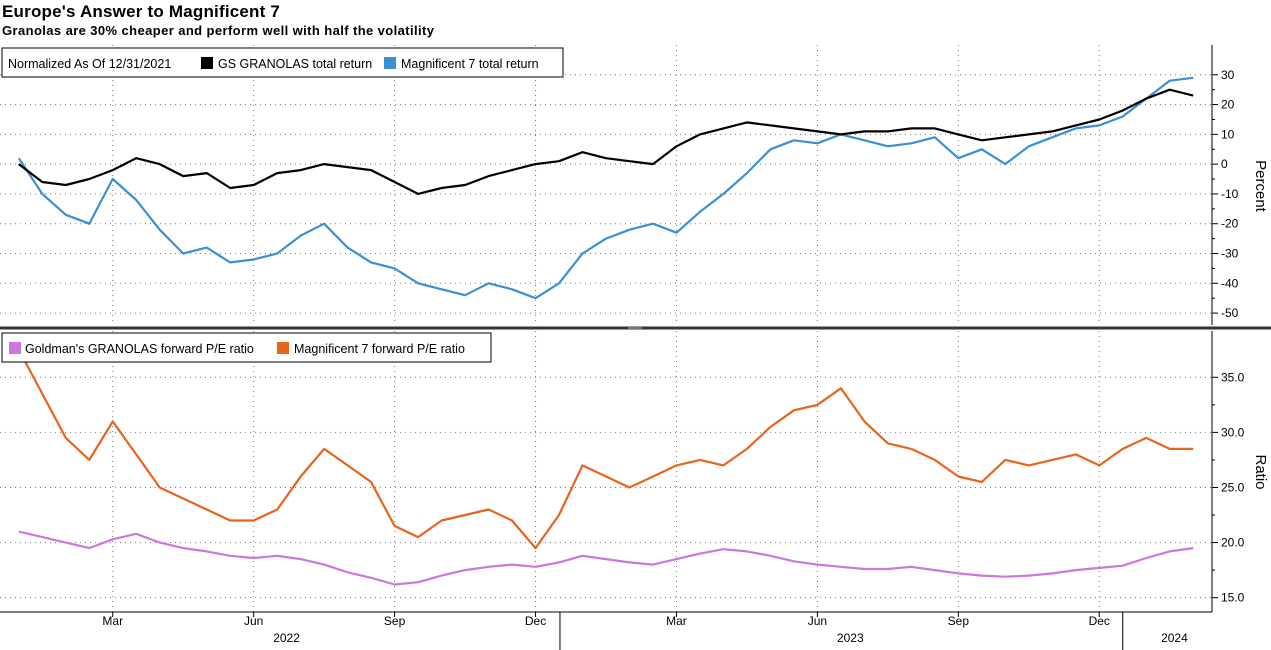 The height and width of the screenshot is (650, 1271). What do you see at coordinates (1260, 471) in the screenshot?
I see `bottom-y-axis-title: Ratio` at bounding box center [1260, 471].